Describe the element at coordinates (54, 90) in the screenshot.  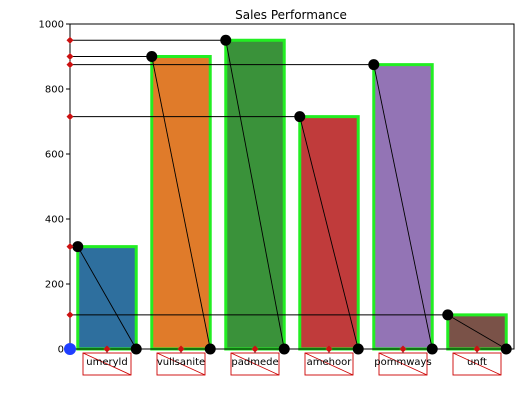
I see `y-tick-label: 800` at that location.